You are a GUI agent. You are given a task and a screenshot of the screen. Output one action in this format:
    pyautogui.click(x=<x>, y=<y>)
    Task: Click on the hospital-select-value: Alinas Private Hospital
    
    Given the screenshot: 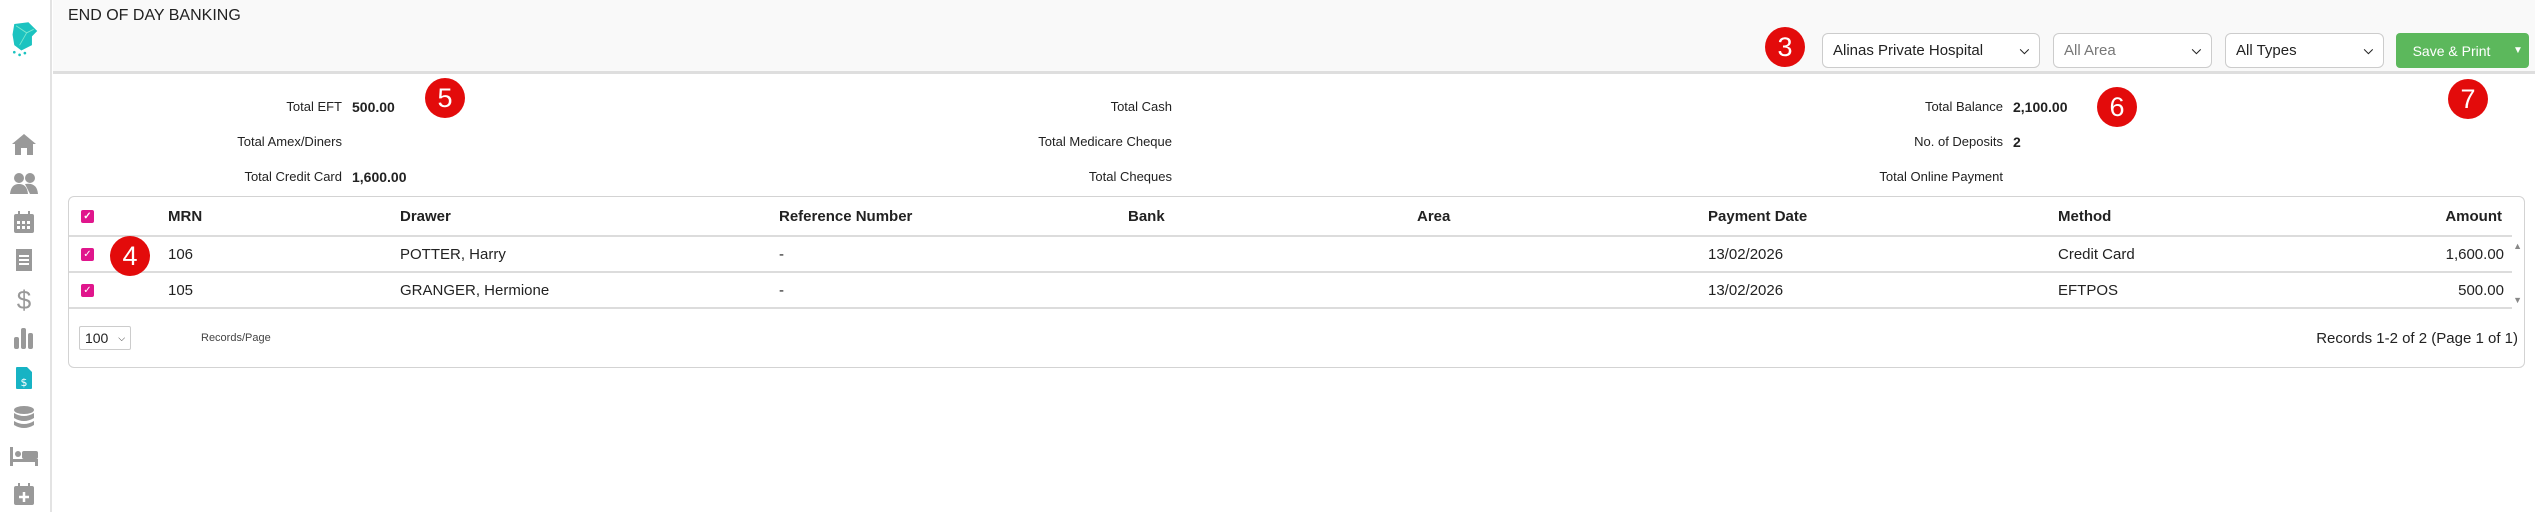 What is the action you would take?
    pyautogui.click(x=1908, y=50)
    